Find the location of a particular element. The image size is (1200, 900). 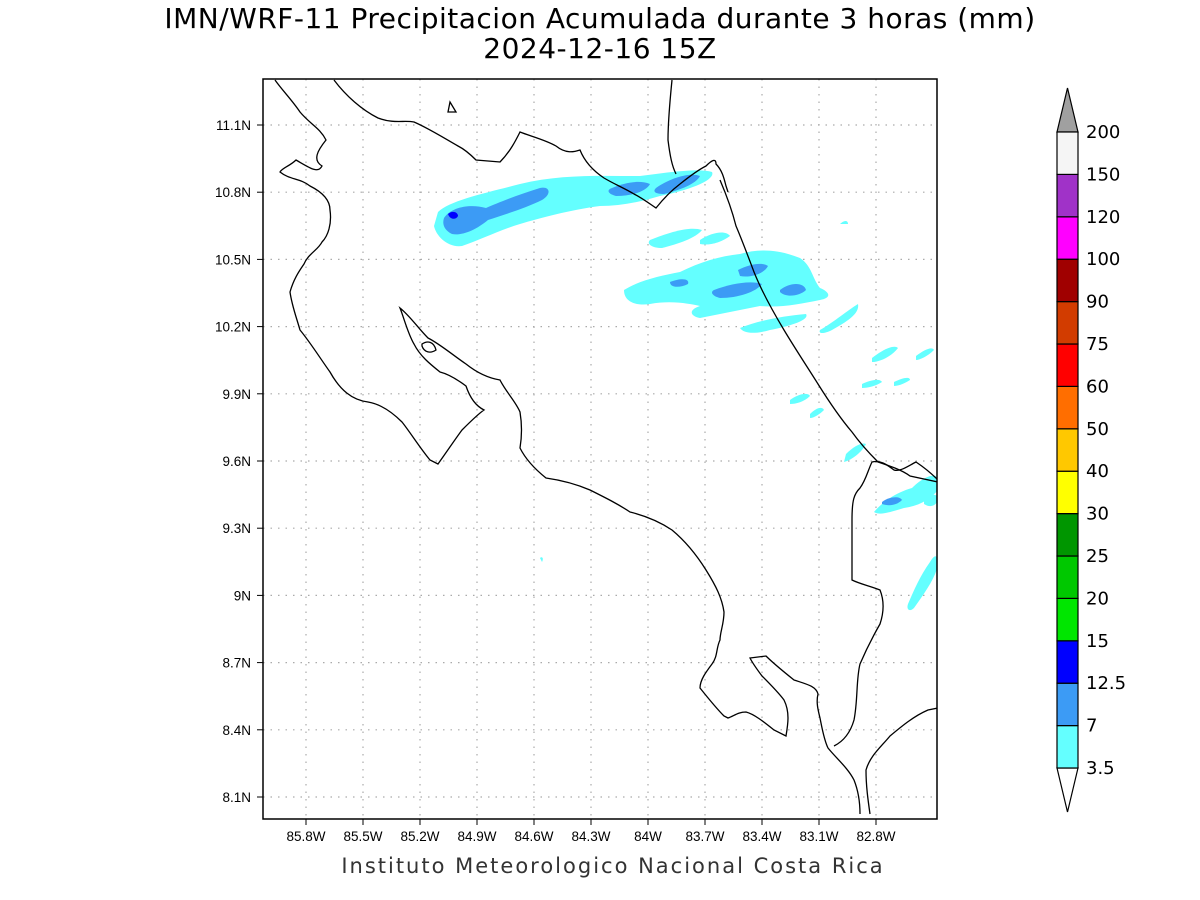

colorbar-label: 50 is located at coordinates (1097, 429).